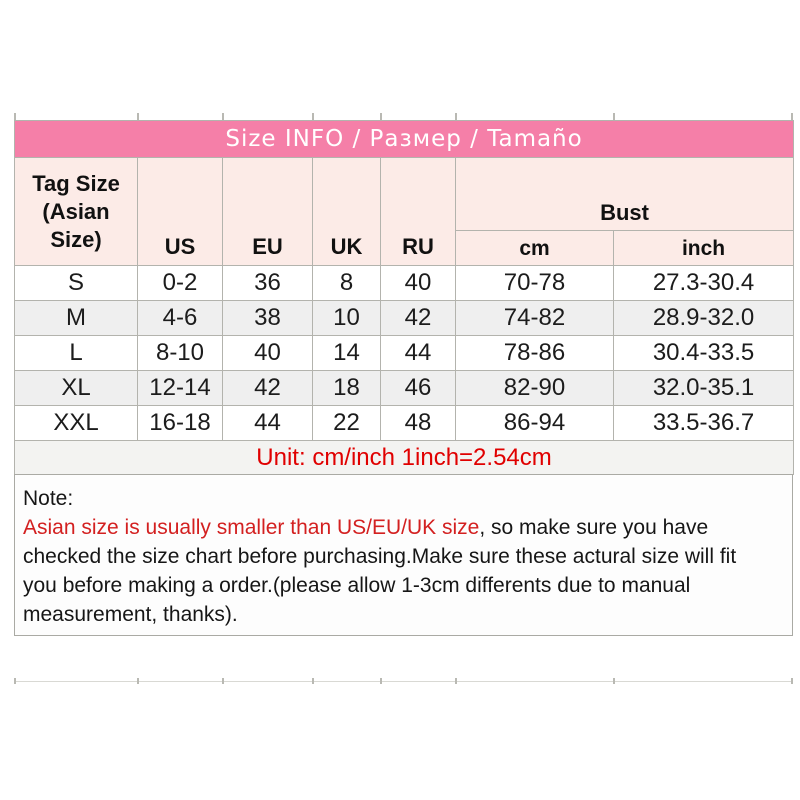 The width and height of the screenshot is (800, 800). What do you see at coordinates (403, 681) in the screenshot?
I see `grid-rule` at bounding box center [403, 681].